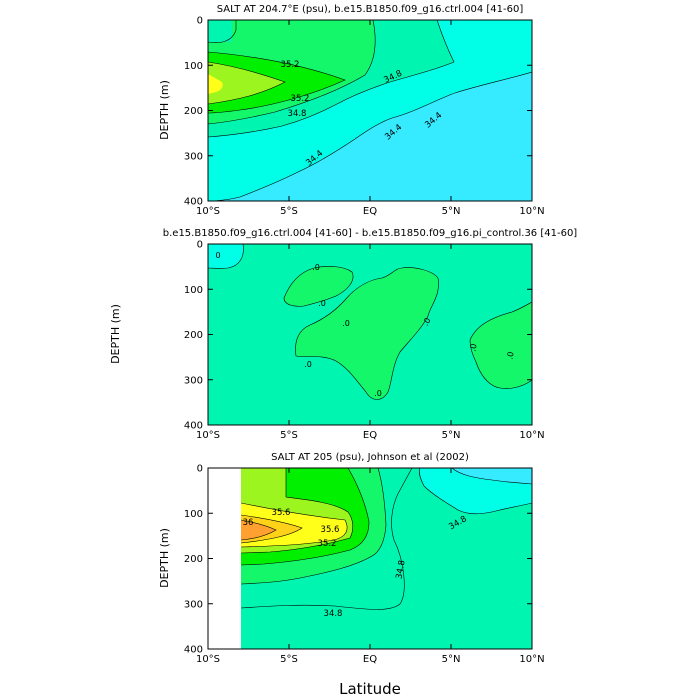 This screenshot has height=700, width=700. What do you see at coordinates (164, 558) in the screenshot?
I see `panel-3-ylabel: DEPTH (m)` at bounding box center [164, 558].